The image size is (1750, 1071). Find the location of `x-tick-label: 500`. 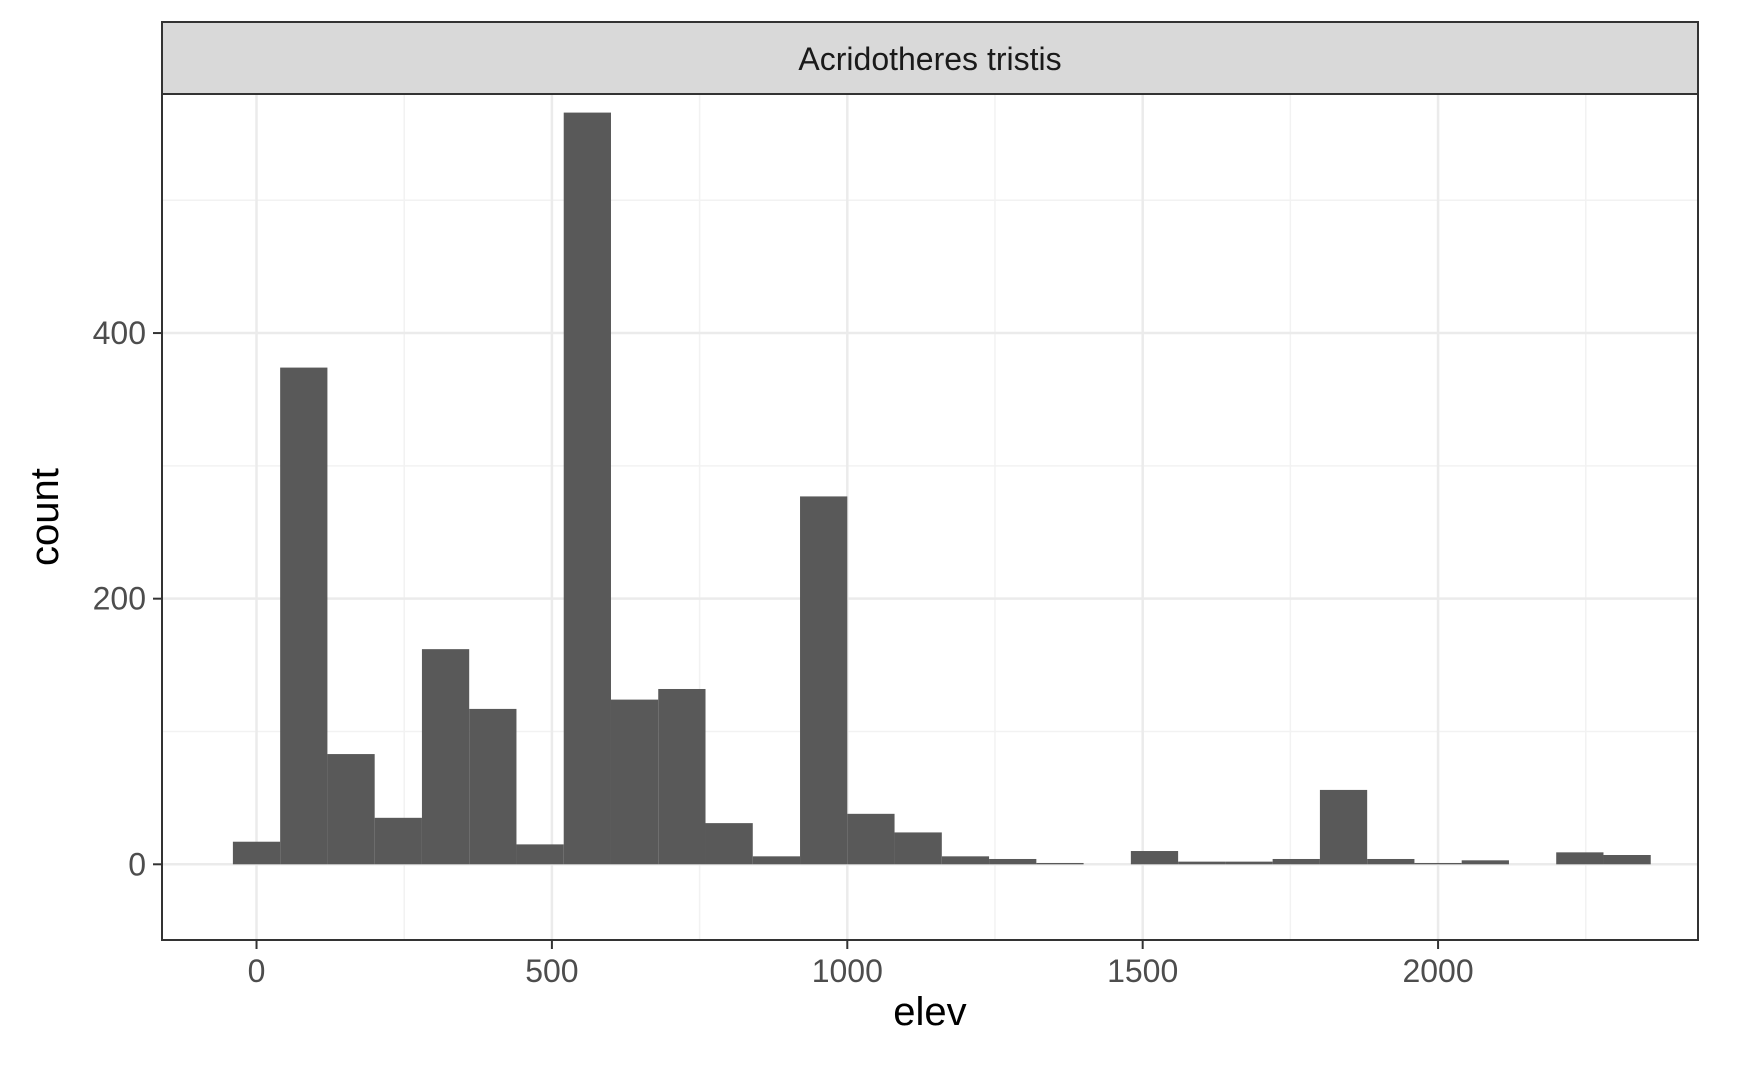

x-tick-label: 500 is located at coordinates (551, 971).